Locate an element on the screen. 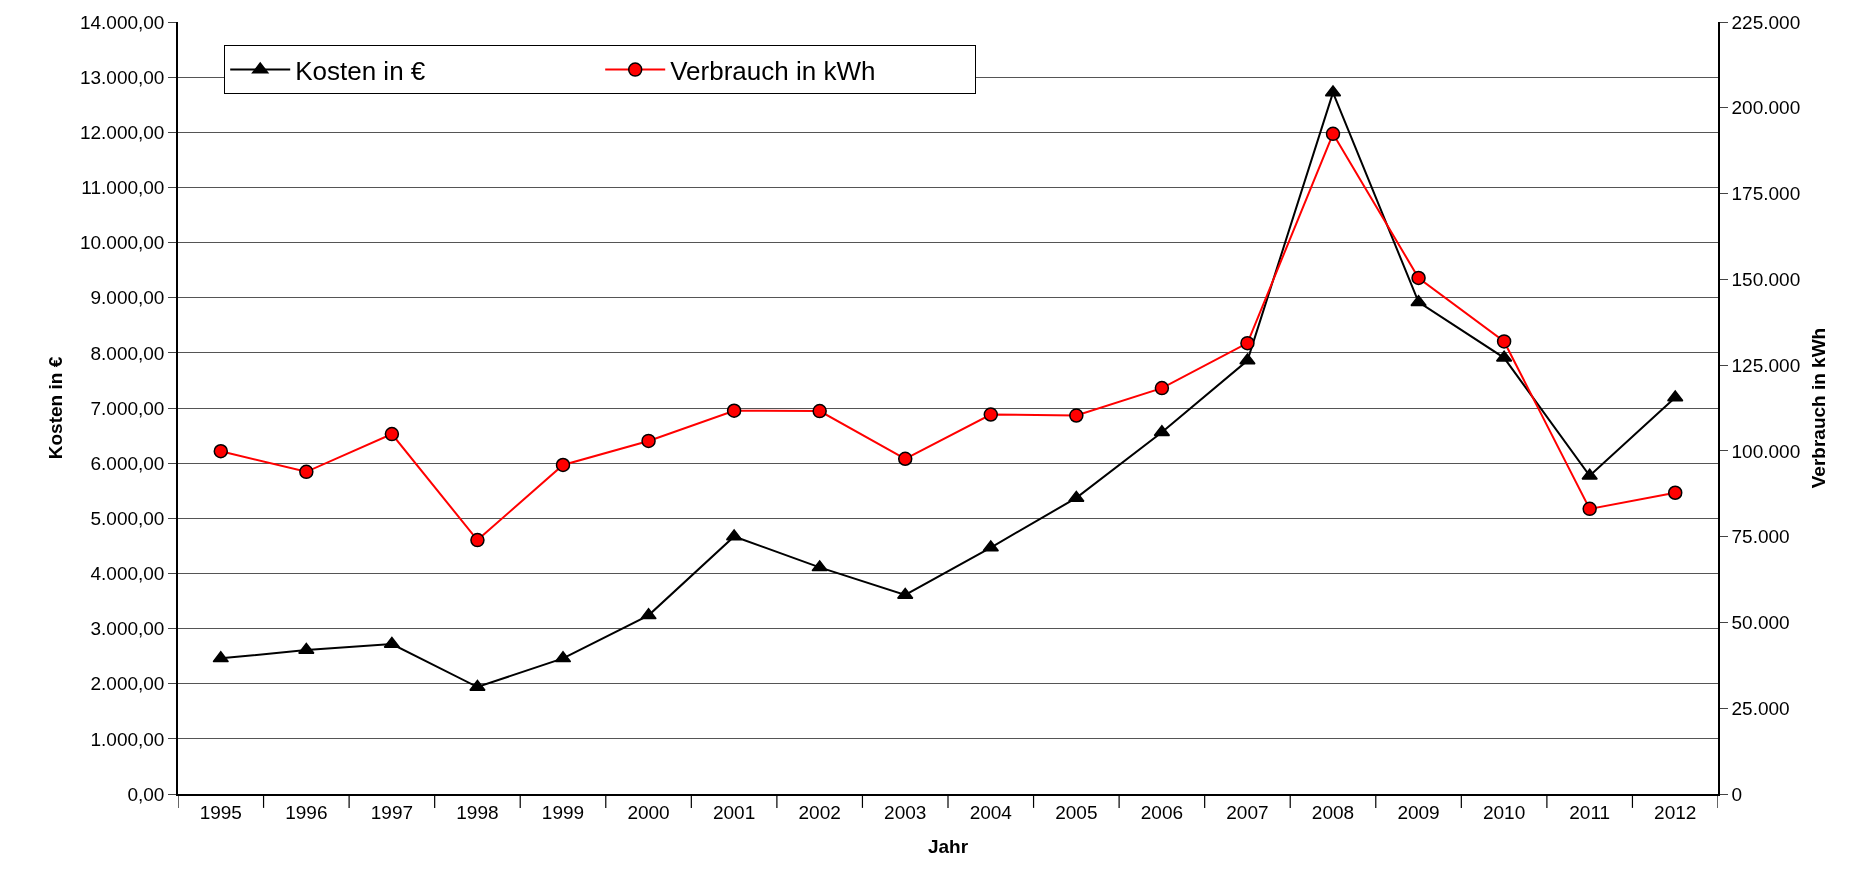  y2-tick-label: 75.000 is located at coordinates (1760, 537).